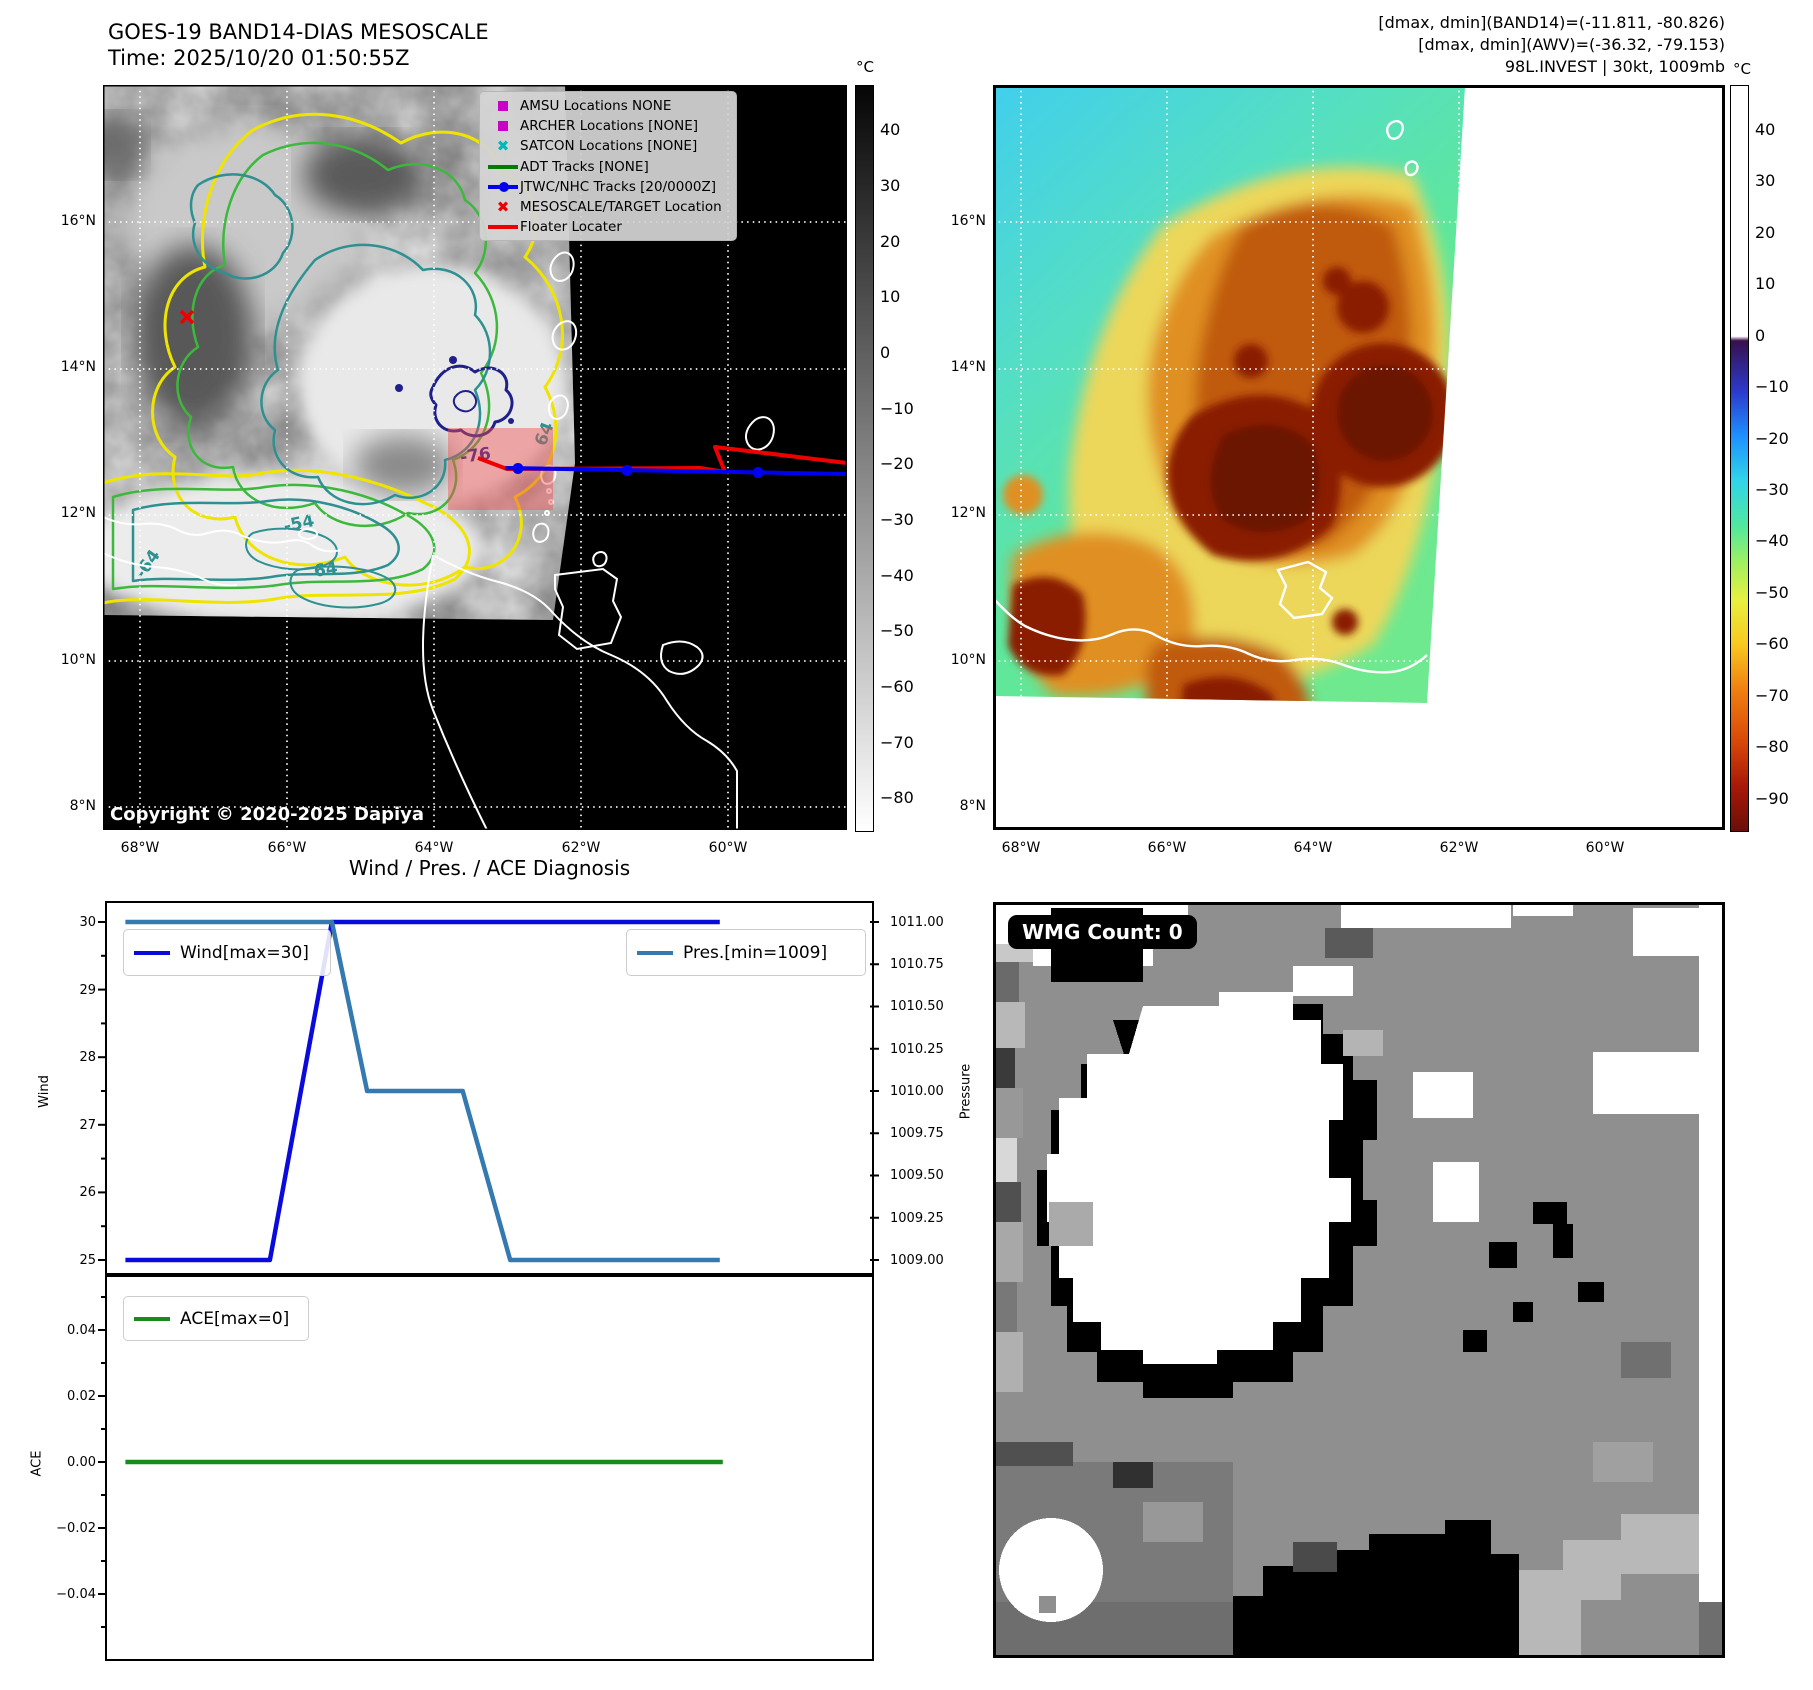 Image resolution: width=1813 pixels, height=1690 pixels. Describe the element at coordinates (864, 458) in the screenshot. I see `grayscale-colorbar` at that location.